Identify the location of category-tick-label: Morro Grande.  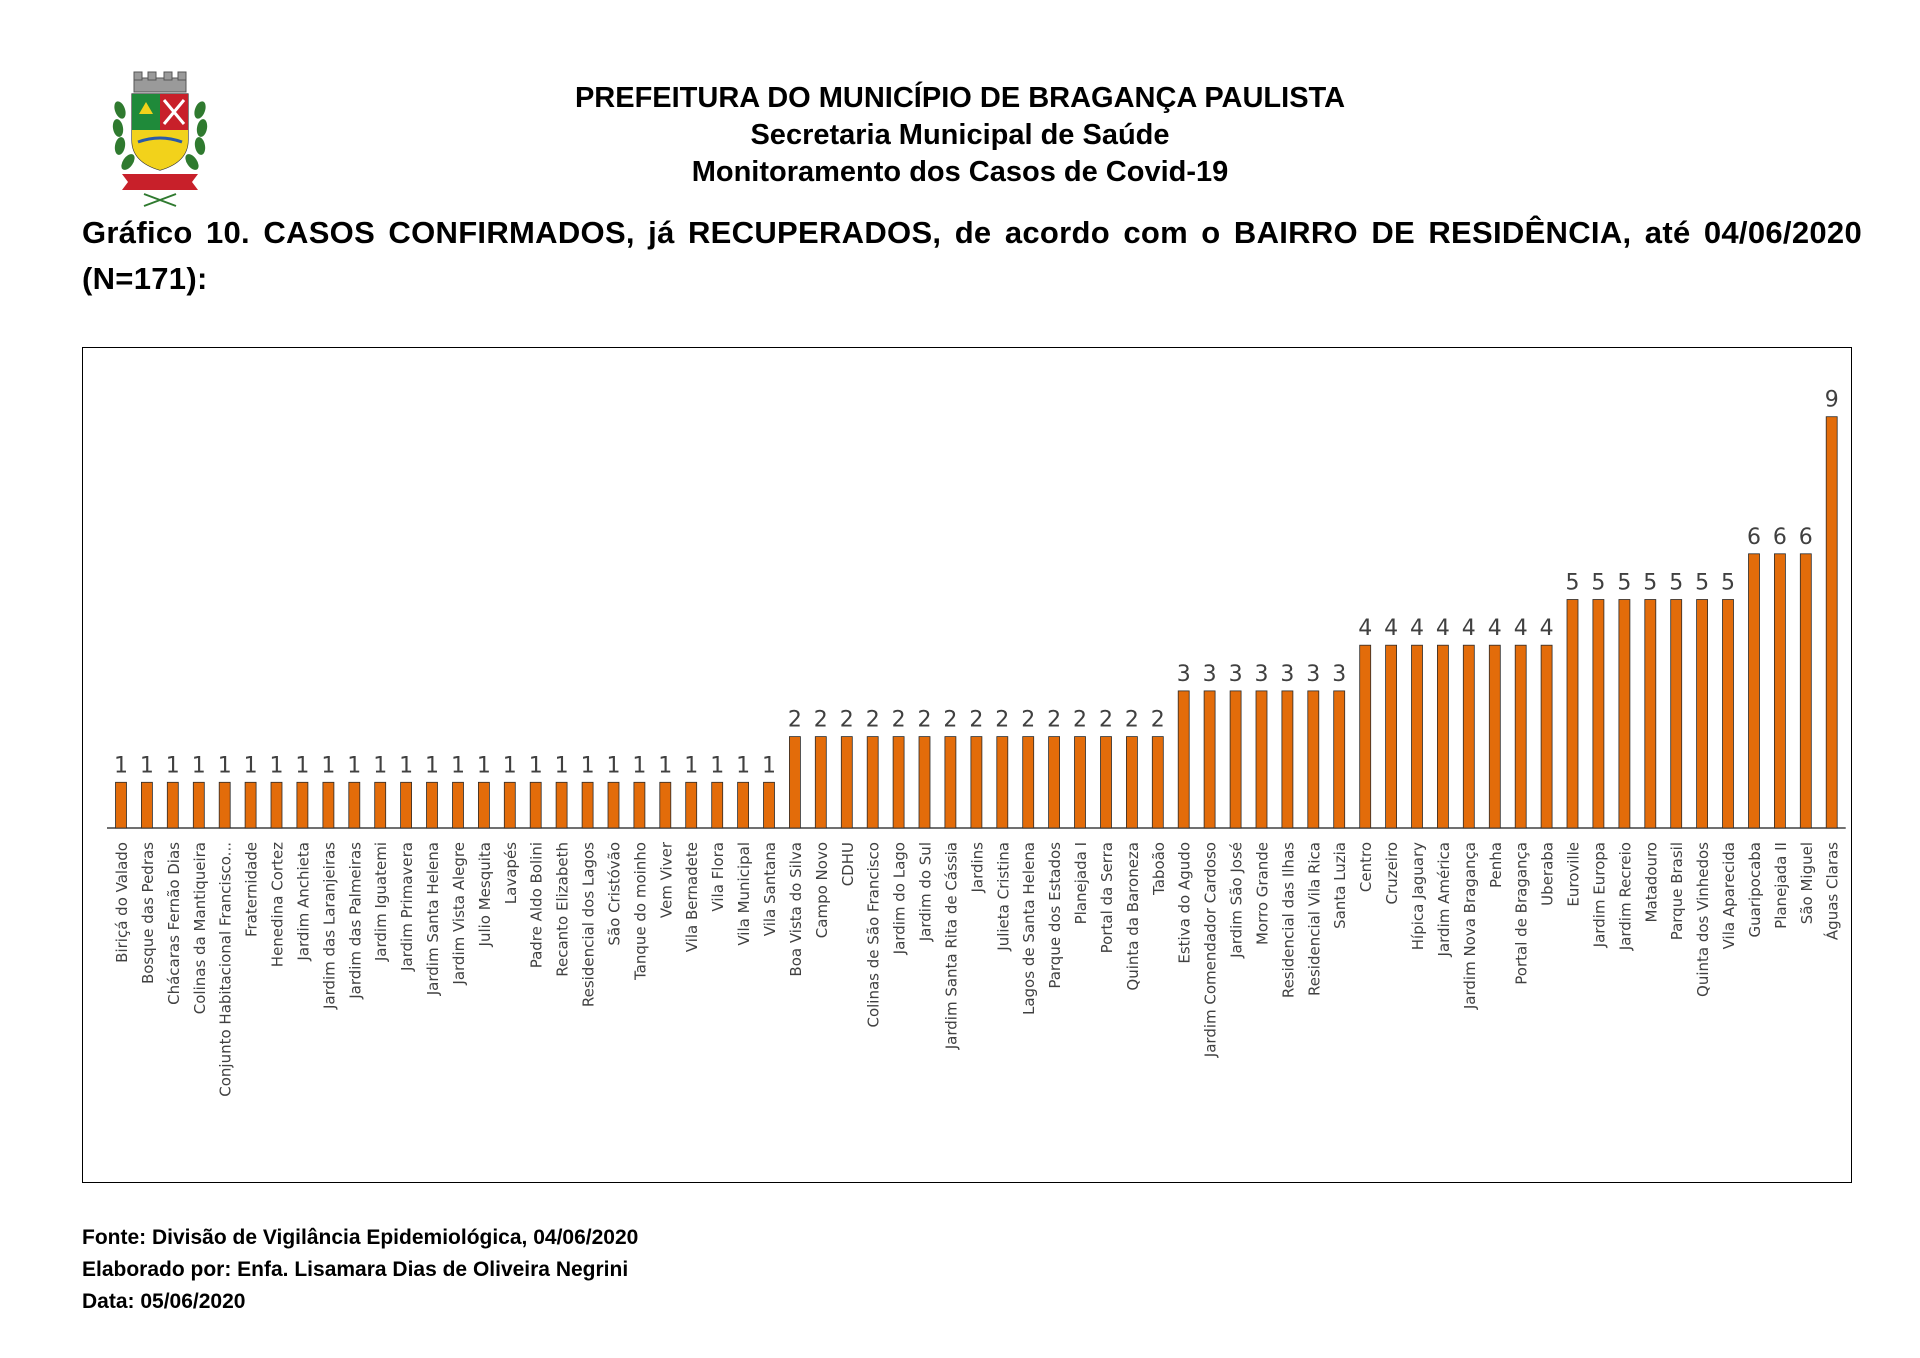
(1263, 893).